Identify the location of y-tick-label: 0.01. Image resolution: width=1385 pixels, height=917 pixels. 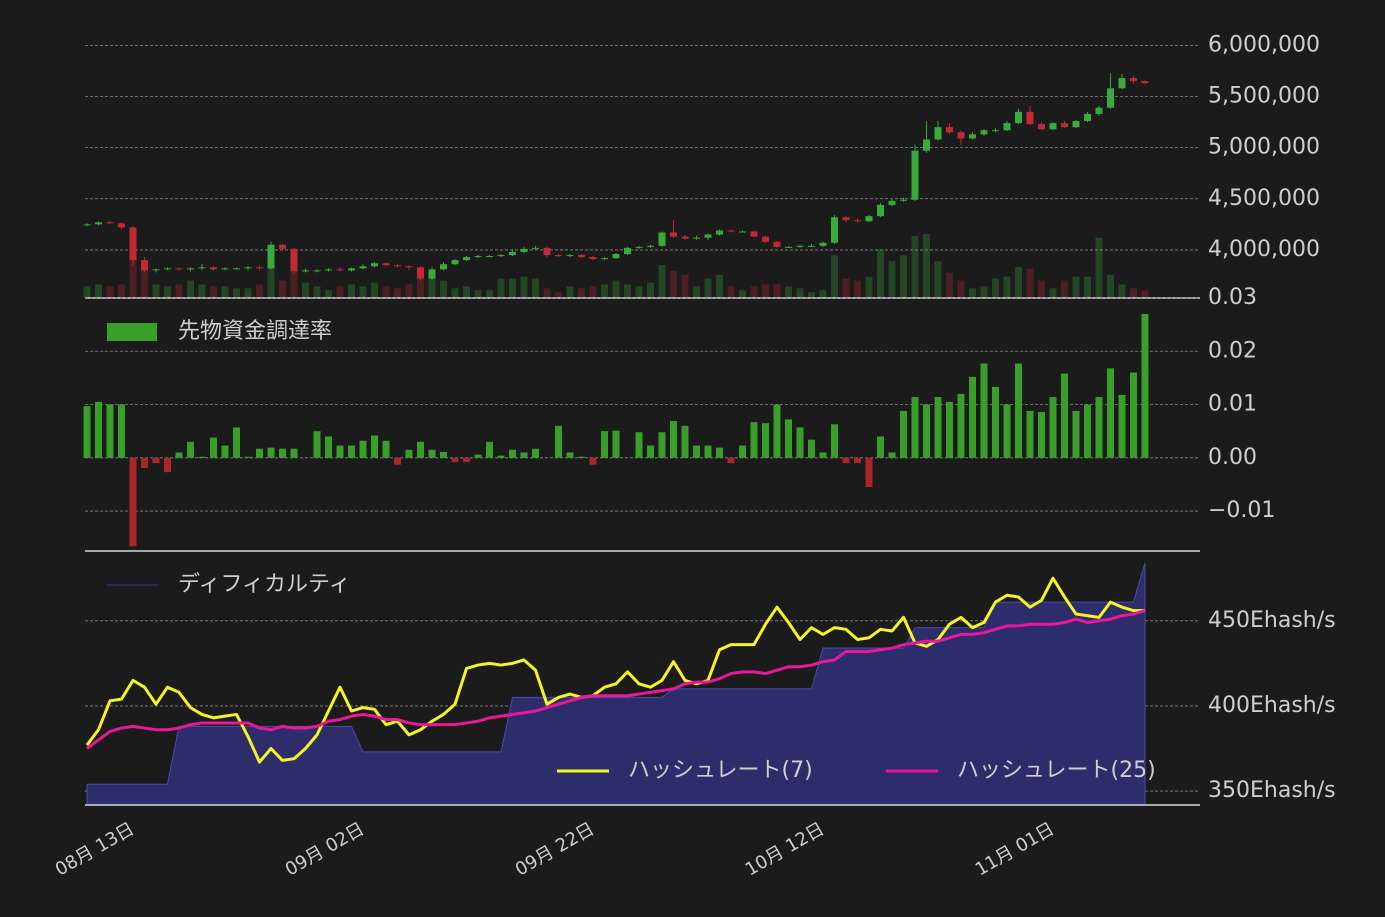
(1232, 404).